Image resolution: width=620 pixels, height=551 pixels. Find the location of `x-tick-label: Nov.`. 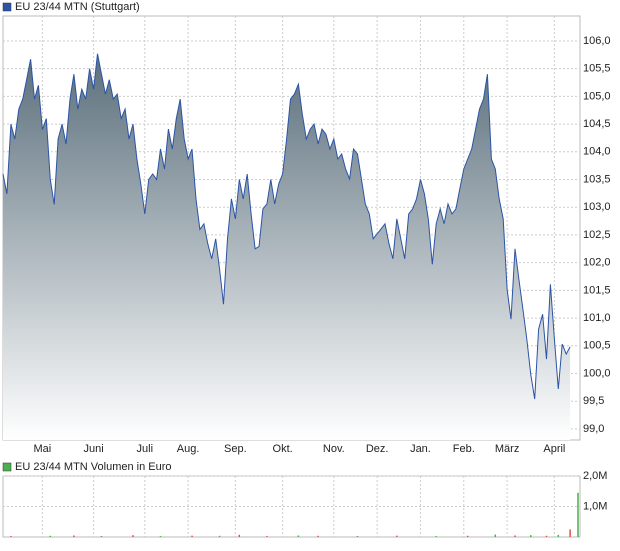

x-tick-label: Nov. is located at coordinates (334, 449).